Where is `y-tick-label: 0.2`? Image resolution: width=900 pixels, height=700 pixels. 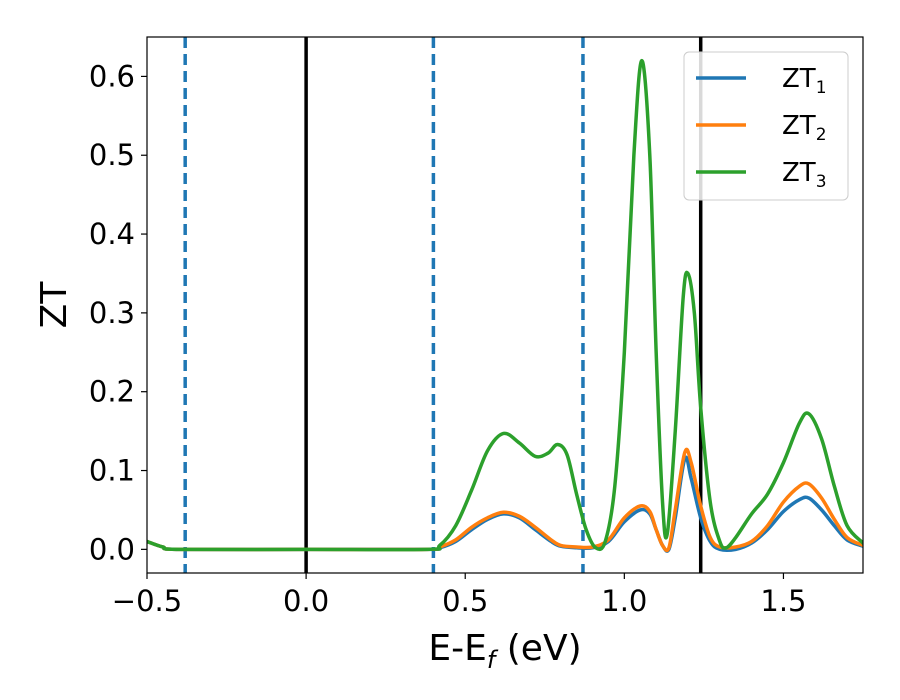
y-tick-label: 0.2 is located at coordinates (112, 392).